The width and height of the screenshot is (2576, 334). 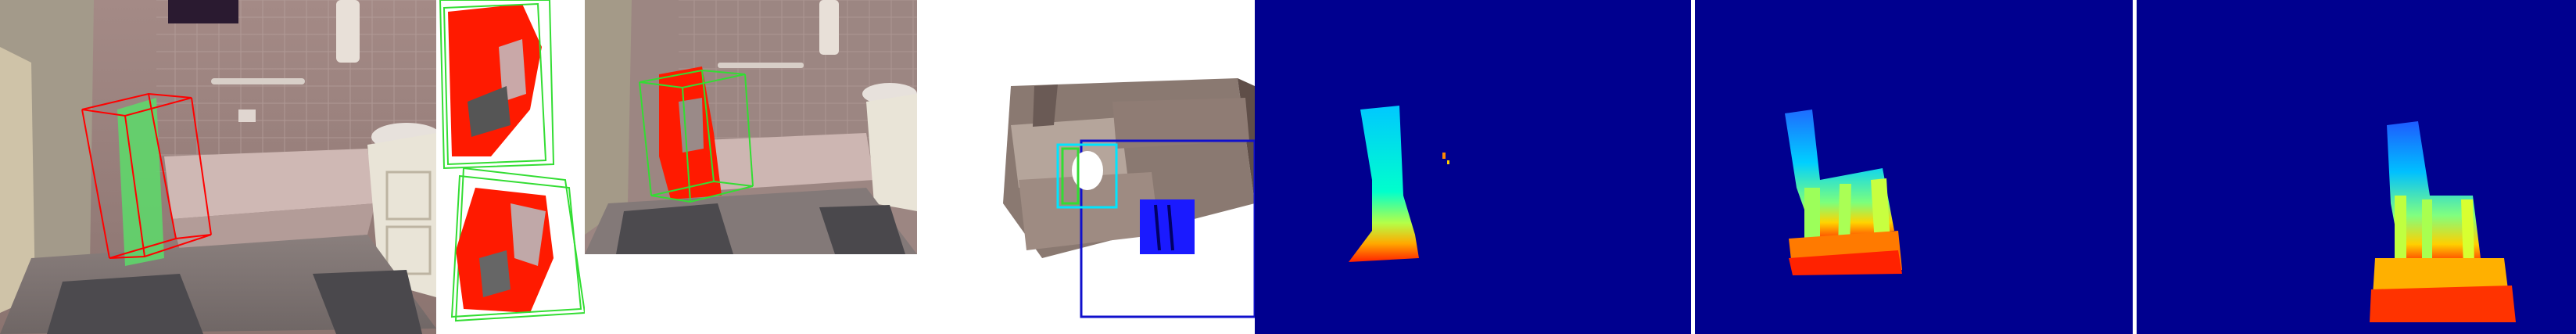 What do you see at coordinates (1070, 176) in the screenshot?
I see `estimate-box` at bounding box center [1070, 176].